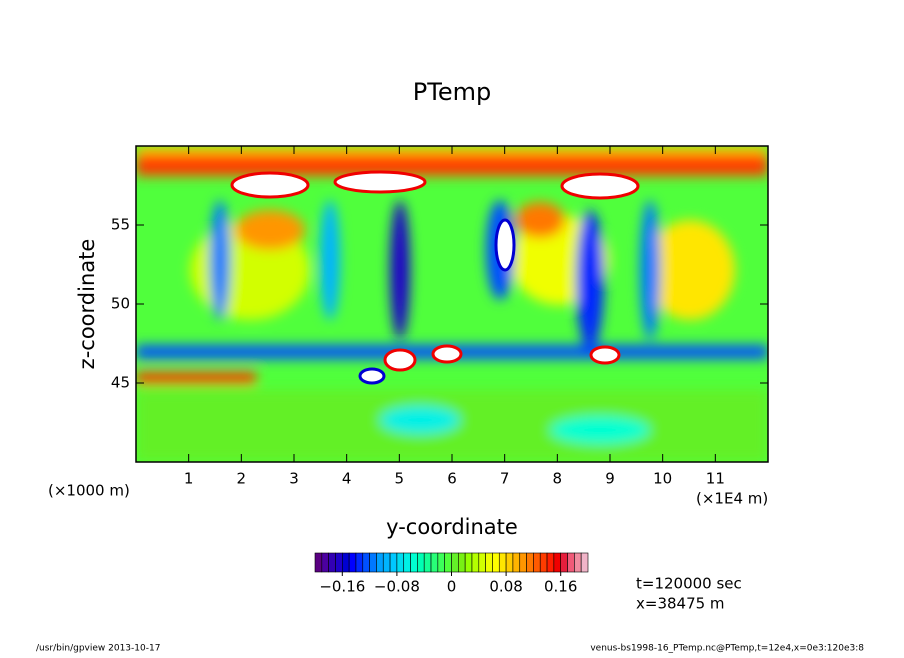 The height and width of the screenshot is (658, 904). I want to click on annotation: x=38475 m, so click(680, 604).